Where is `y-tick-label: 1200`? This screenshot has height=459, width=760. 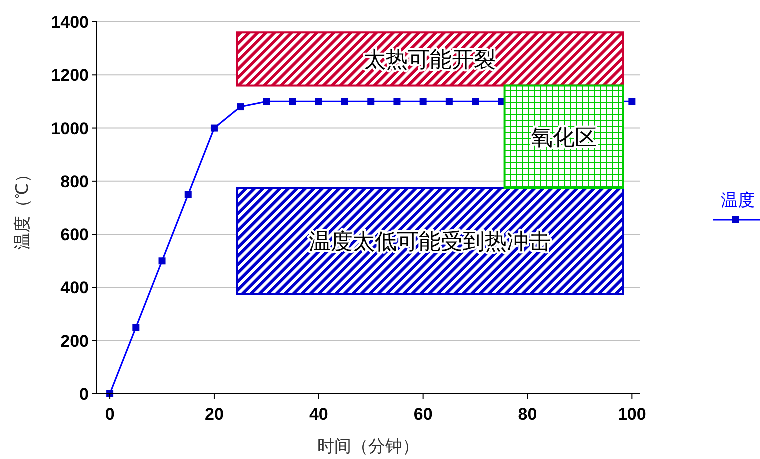 y-tick-label: 1200 is located at coordinates (70, 76).